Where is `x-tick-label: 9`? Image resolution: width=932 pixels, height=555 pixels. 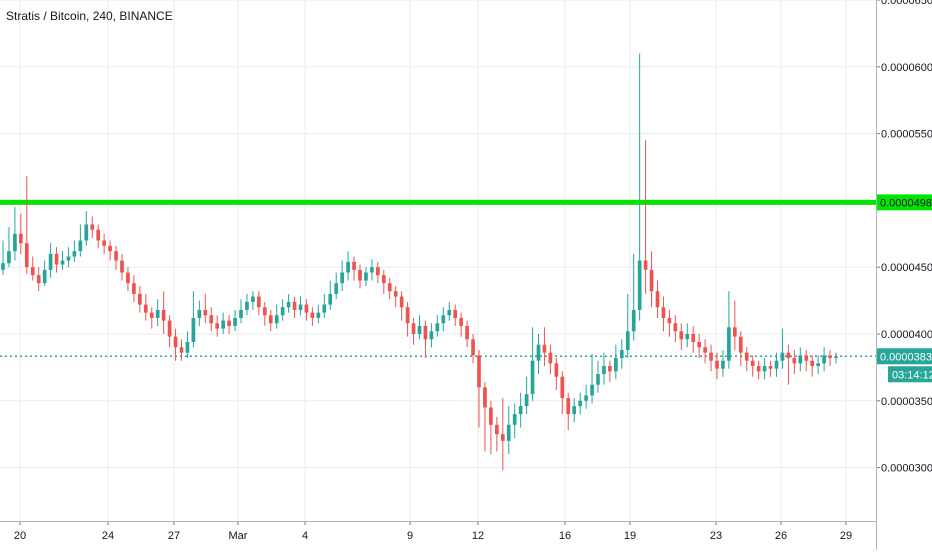 x-tick-label: 9 is located at coordinates (410, 536).